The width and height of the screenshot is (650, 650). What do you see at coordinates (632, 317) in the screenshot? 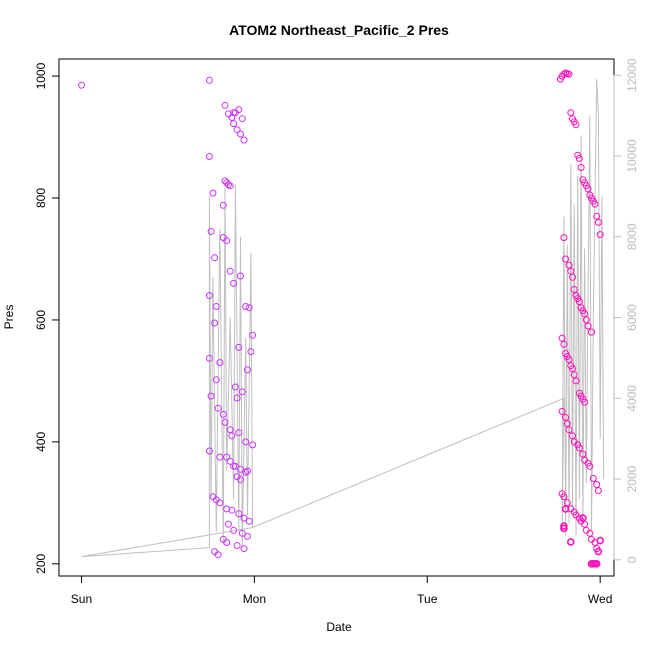
I see `y2-tick-label: 6000` at bounding box center [632, 317].